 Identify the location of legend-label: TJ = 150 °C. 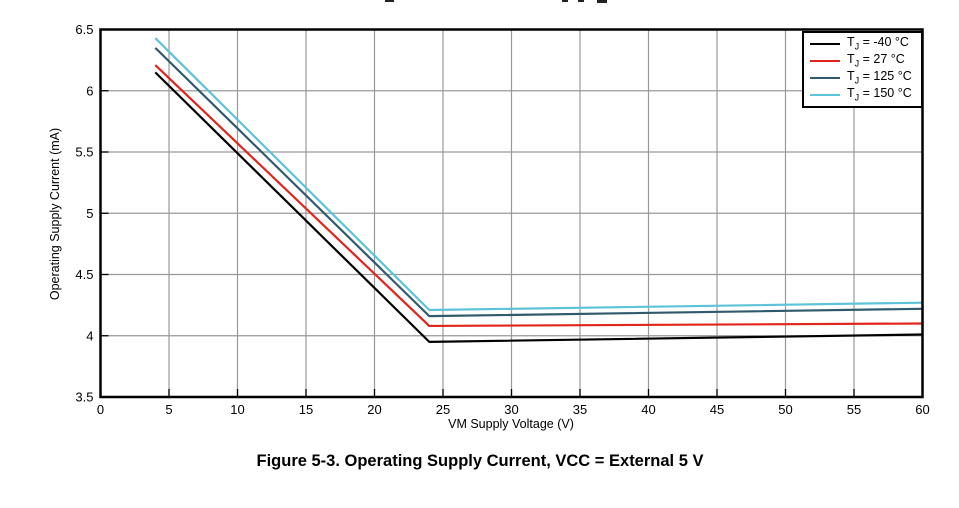
(879, 94).